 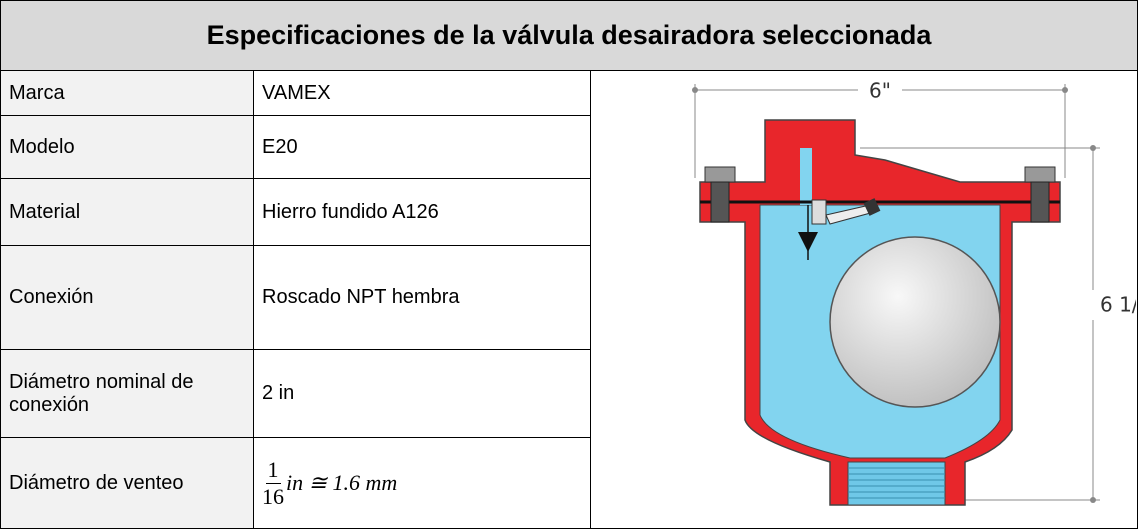 I want to click on cell-label: Diámetro nominal de conexión, so click(x=127, y=393).